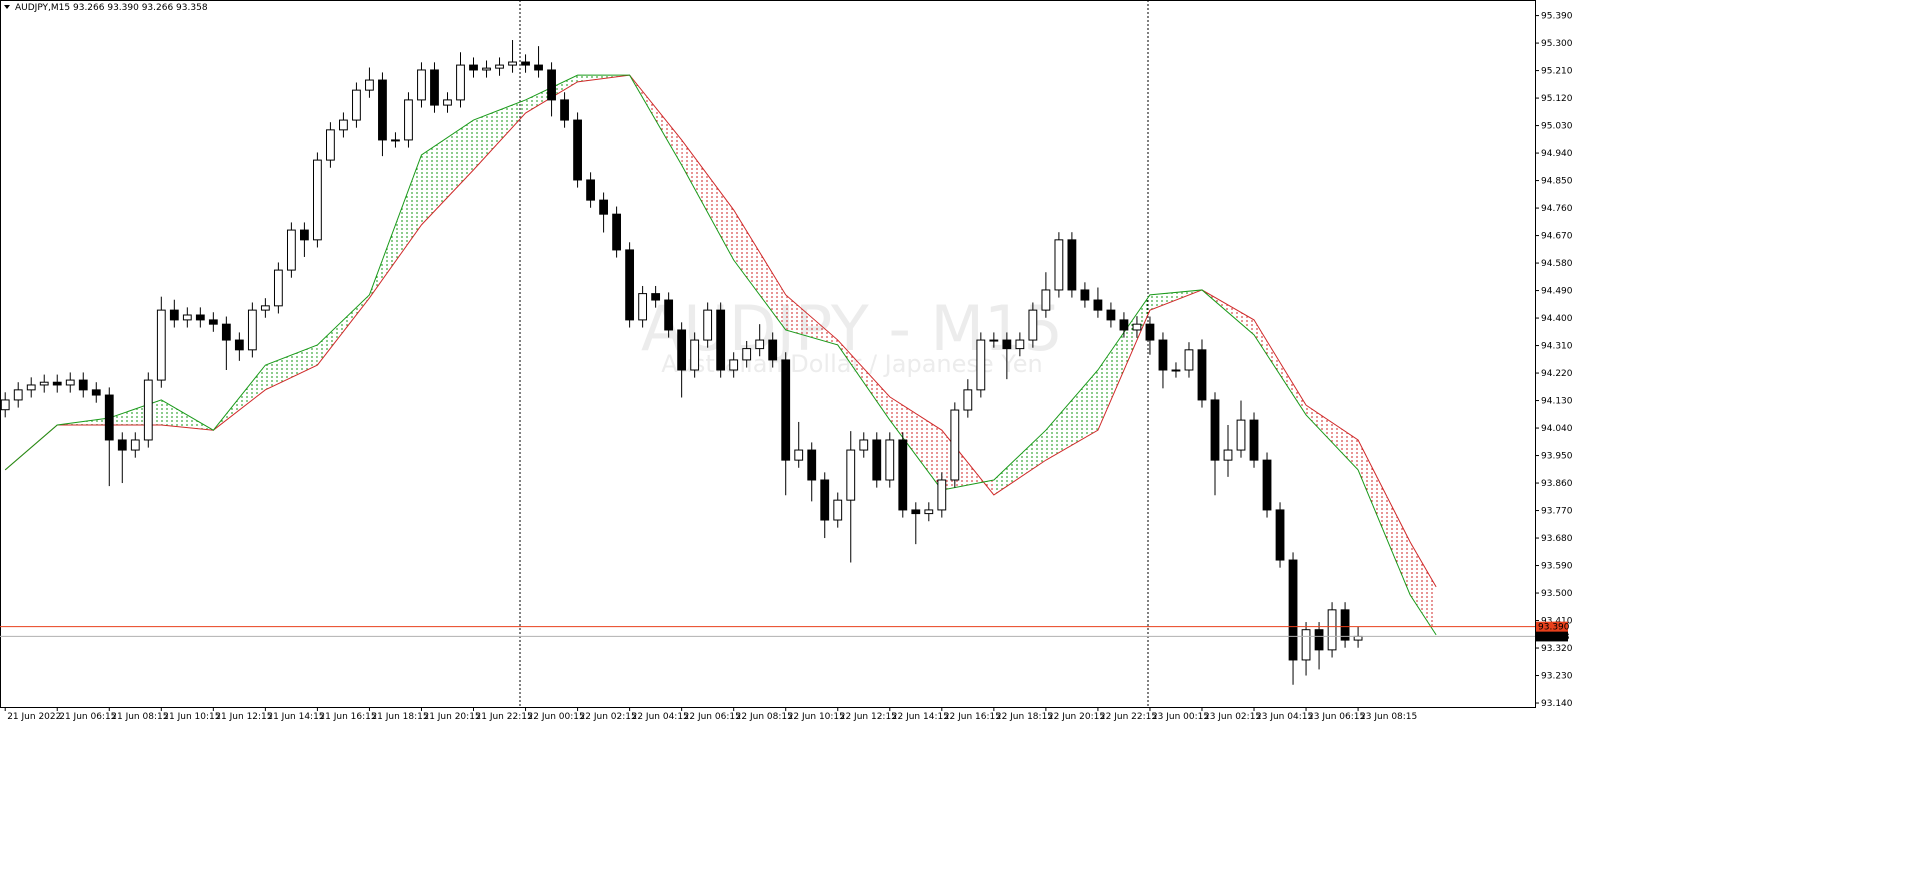  I want to click on y-tick-label: 93.140, so click(1557, 704).